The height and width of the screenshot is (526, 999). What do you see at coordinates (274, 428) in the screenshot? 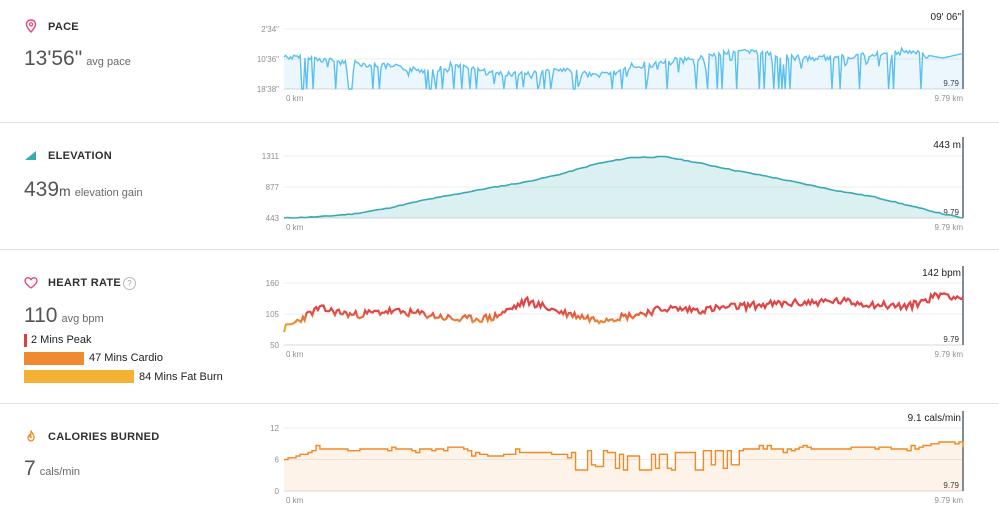
I see `y-tick-label: 12` at bounding box center [274, 428].